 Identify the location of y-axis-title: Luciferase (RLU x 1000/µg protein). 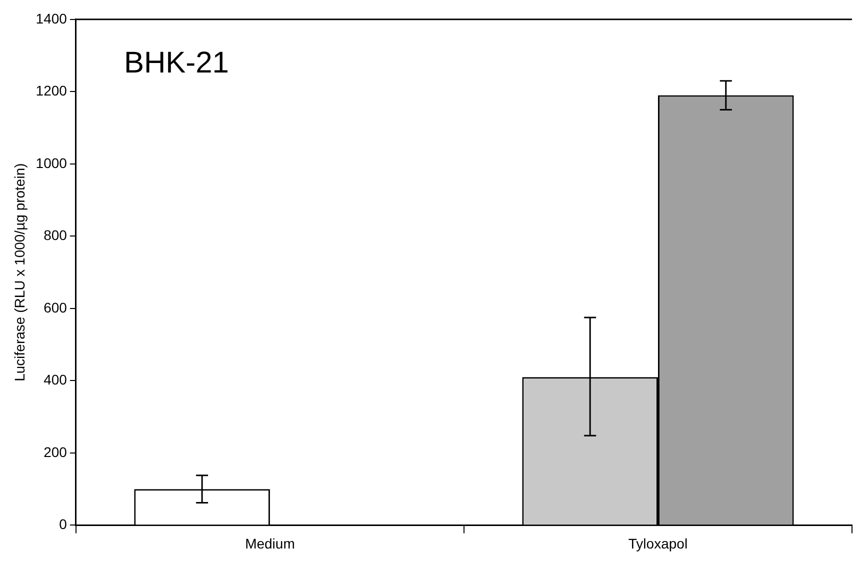
(19, 272).